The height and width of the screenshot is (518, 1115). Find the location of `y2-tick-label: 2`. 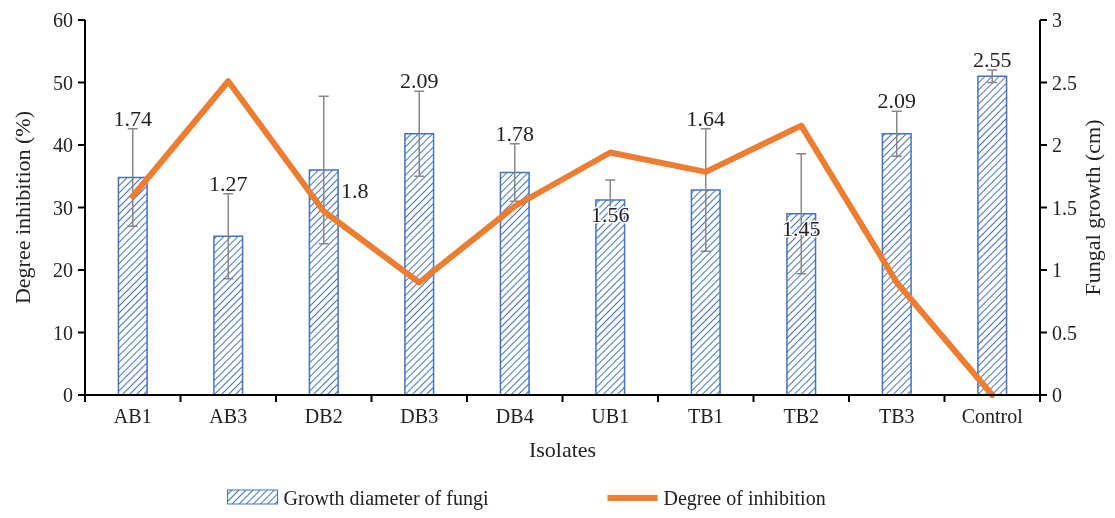

y2-tick-label: 2 is located at coordinates (1057, 145).